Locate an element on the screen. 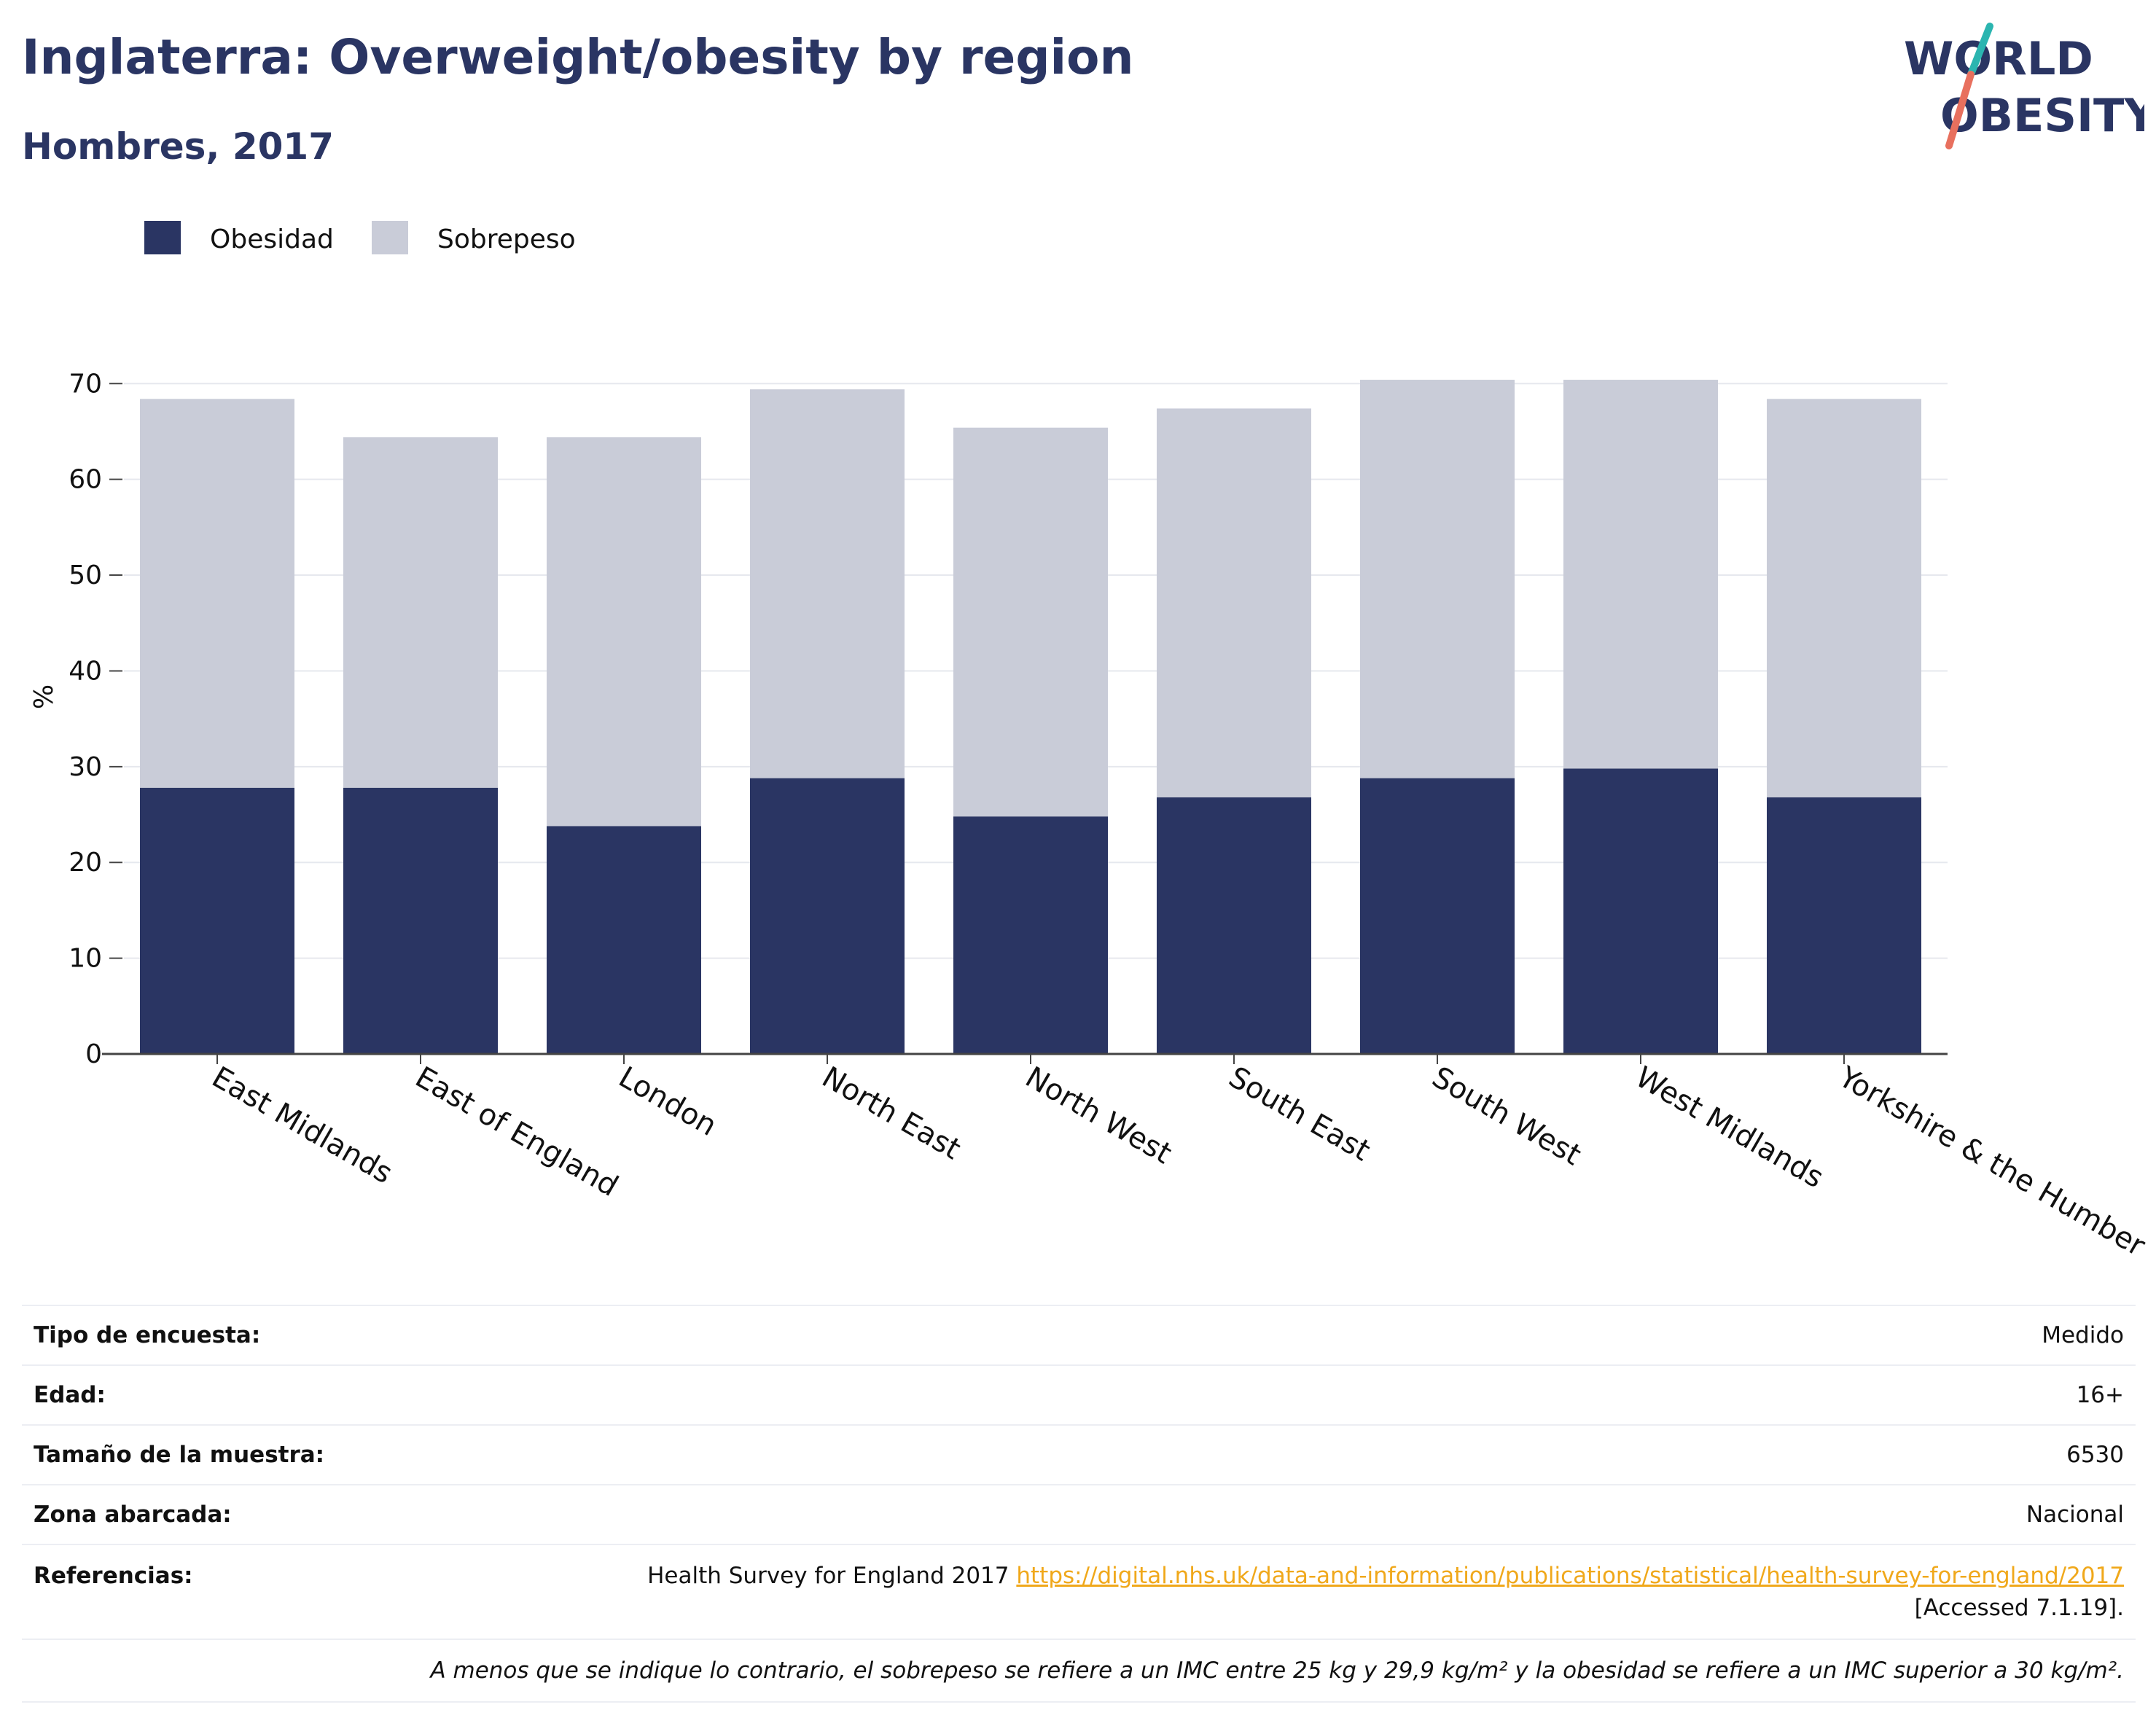 The height and width of the screenshot is (1734, 2156). page-subtitle: Hombres, 2017 is located at coordinates (178, 146).